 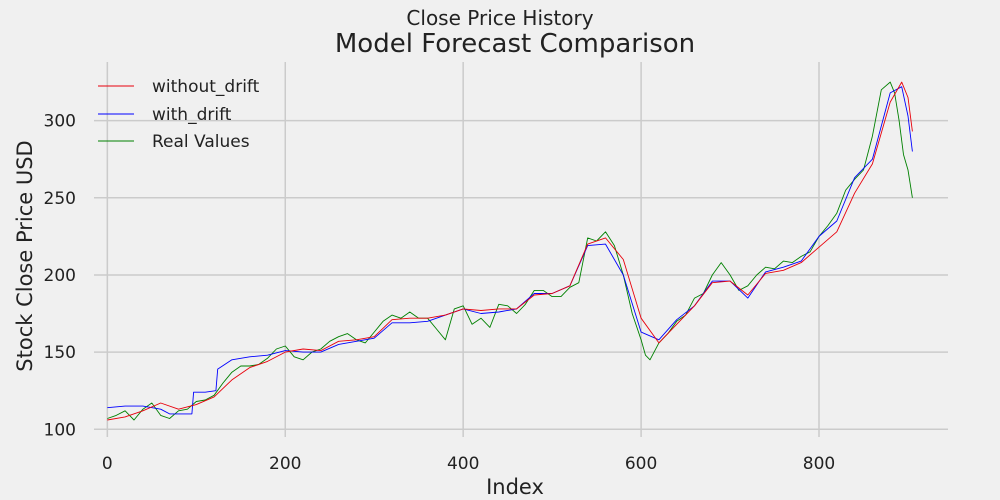 What do you see at coordinates (515, 487) in the screenshot?
I see `x-axis-label: Index` at bounding box center [515, 487].